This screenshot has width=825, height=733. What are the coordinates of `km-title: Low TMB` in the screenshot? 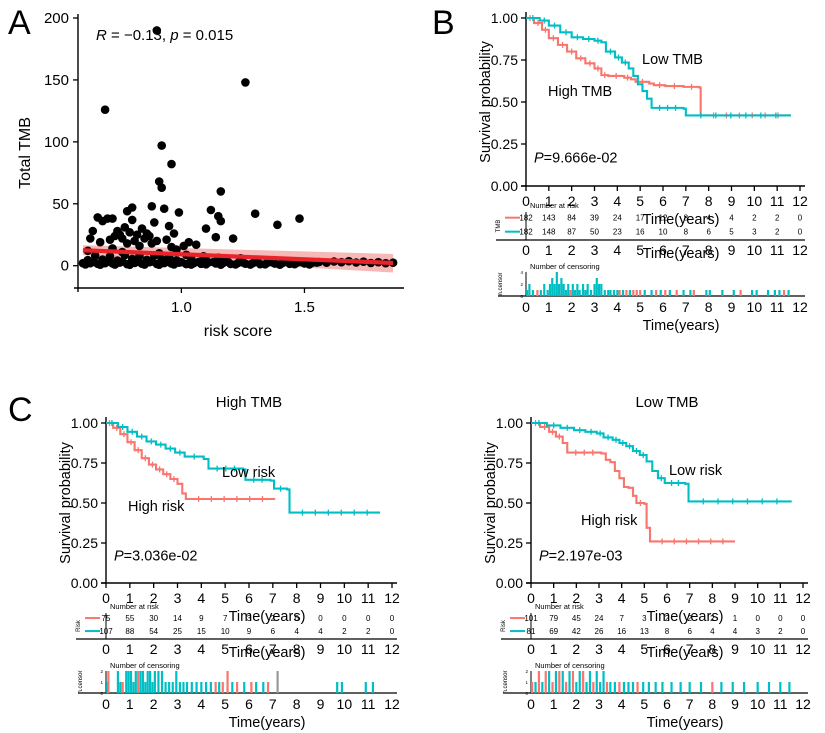 It's located at (666, 402).